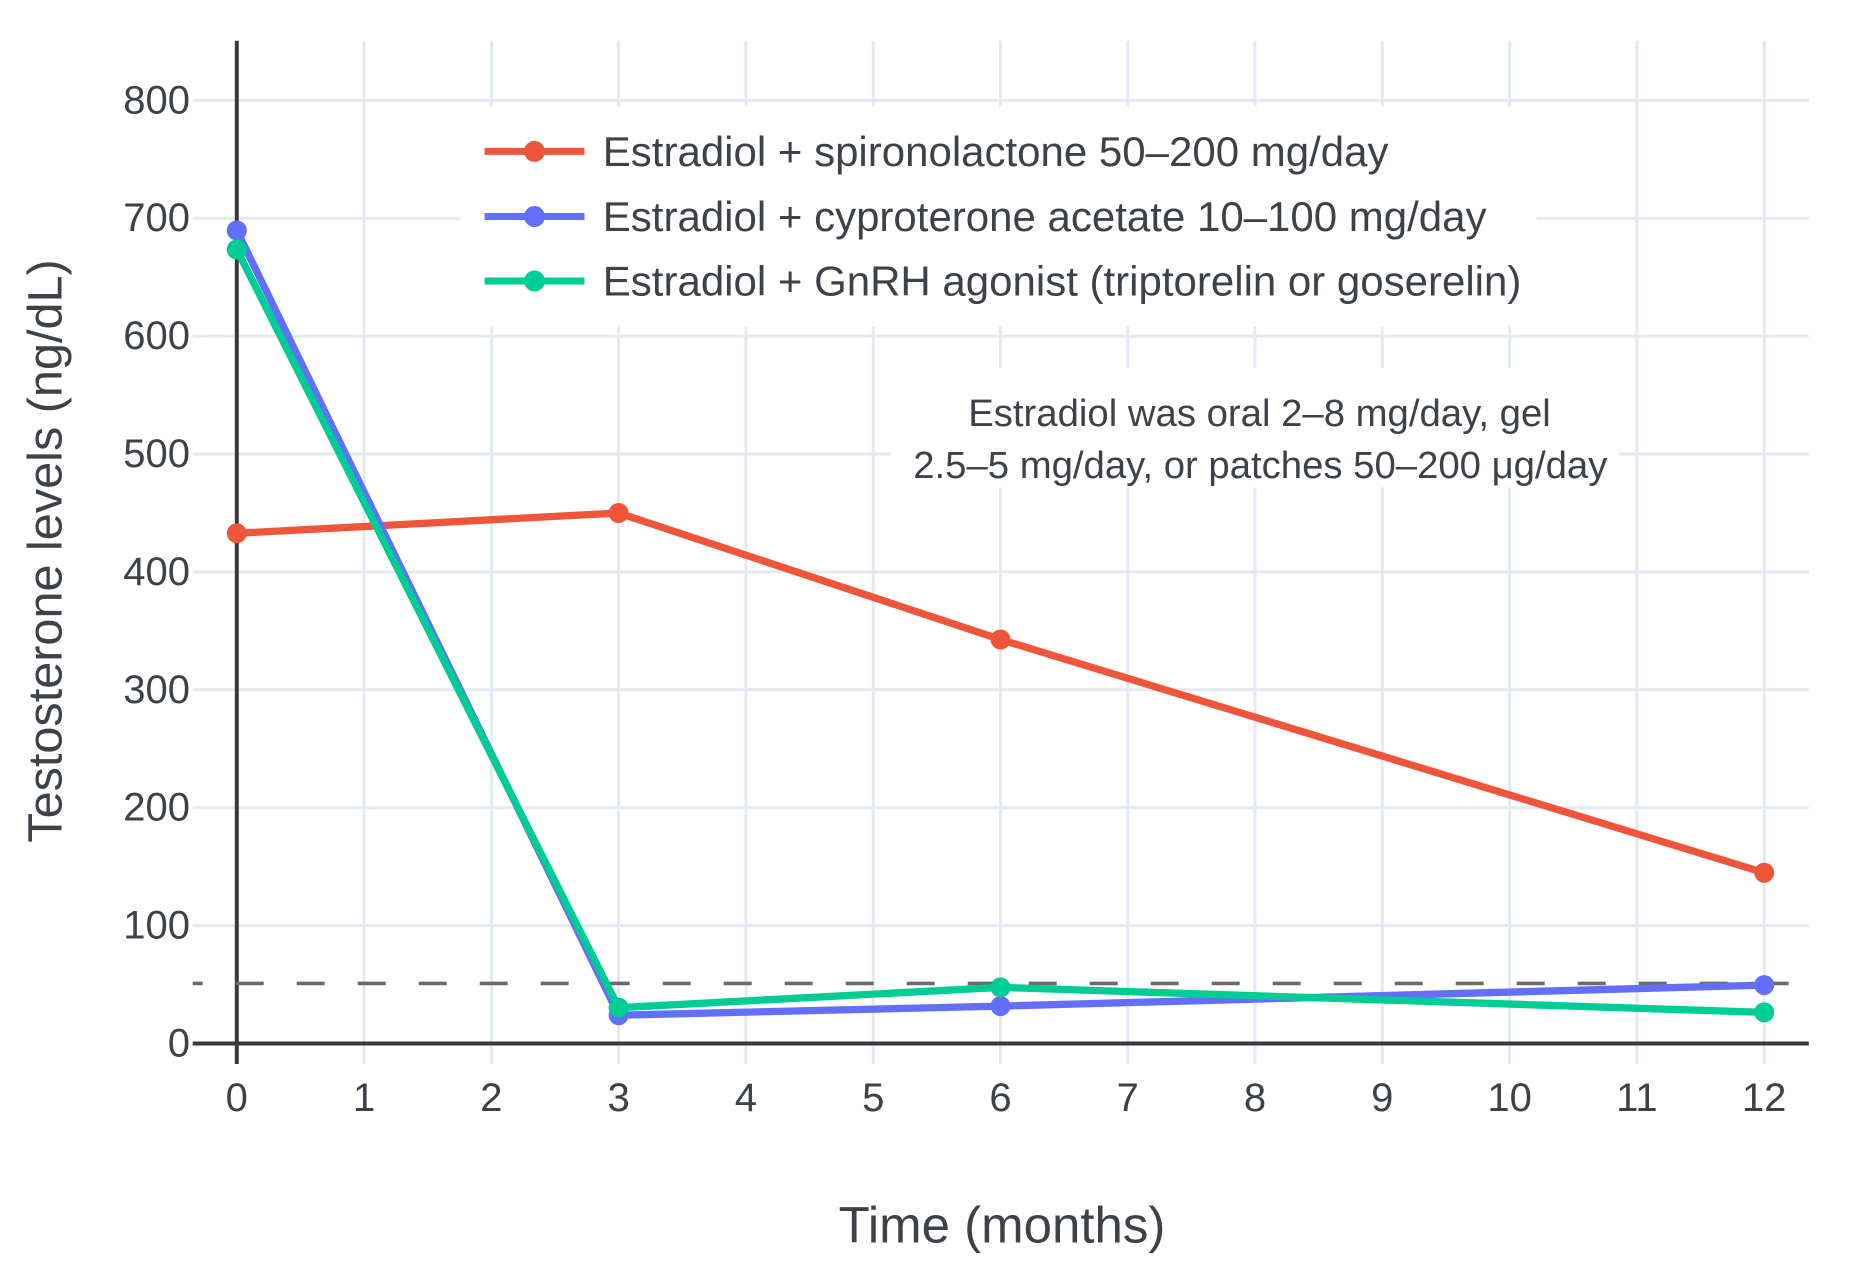  Describe the element at coordinates (156, 218) in the screenshot. I see `svg-text: 700` at that location.